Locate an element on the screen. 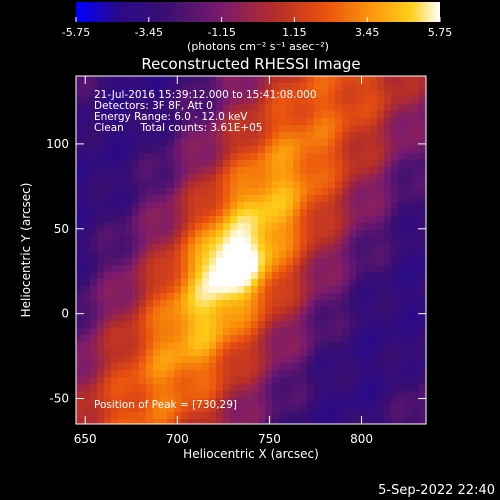  colorbar-tick-label: -1.15 is located at coordinates (221, 32).